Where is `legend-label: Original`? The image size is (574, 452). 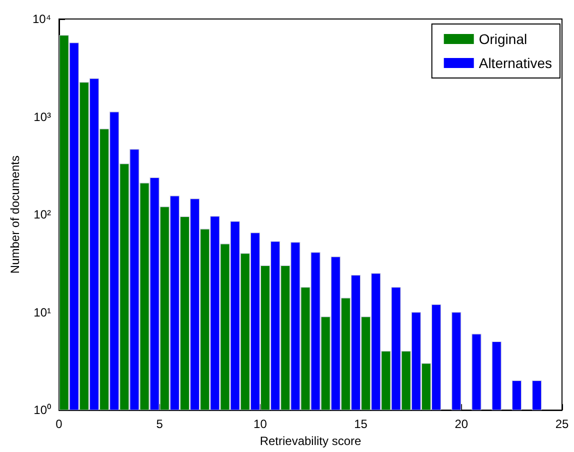 legend-label: Original is located at coordinates (503, 39).